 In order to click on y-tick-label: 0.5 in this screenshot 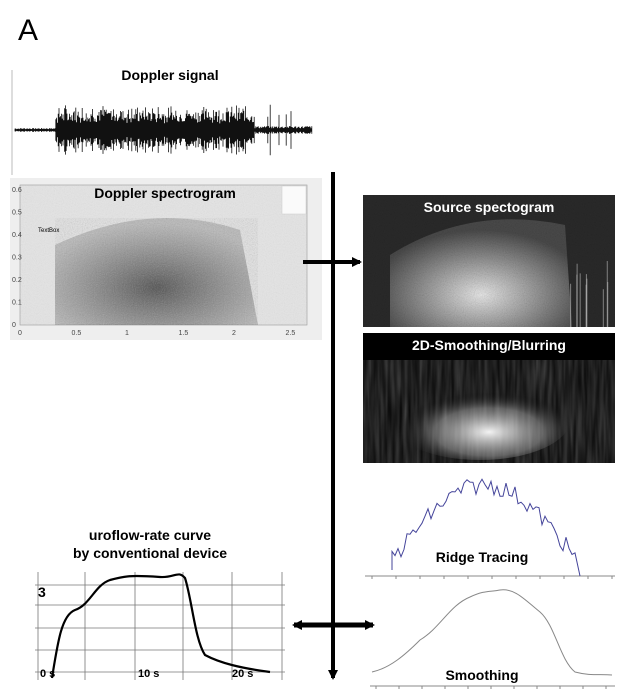, I will do `click(17, 213)`.